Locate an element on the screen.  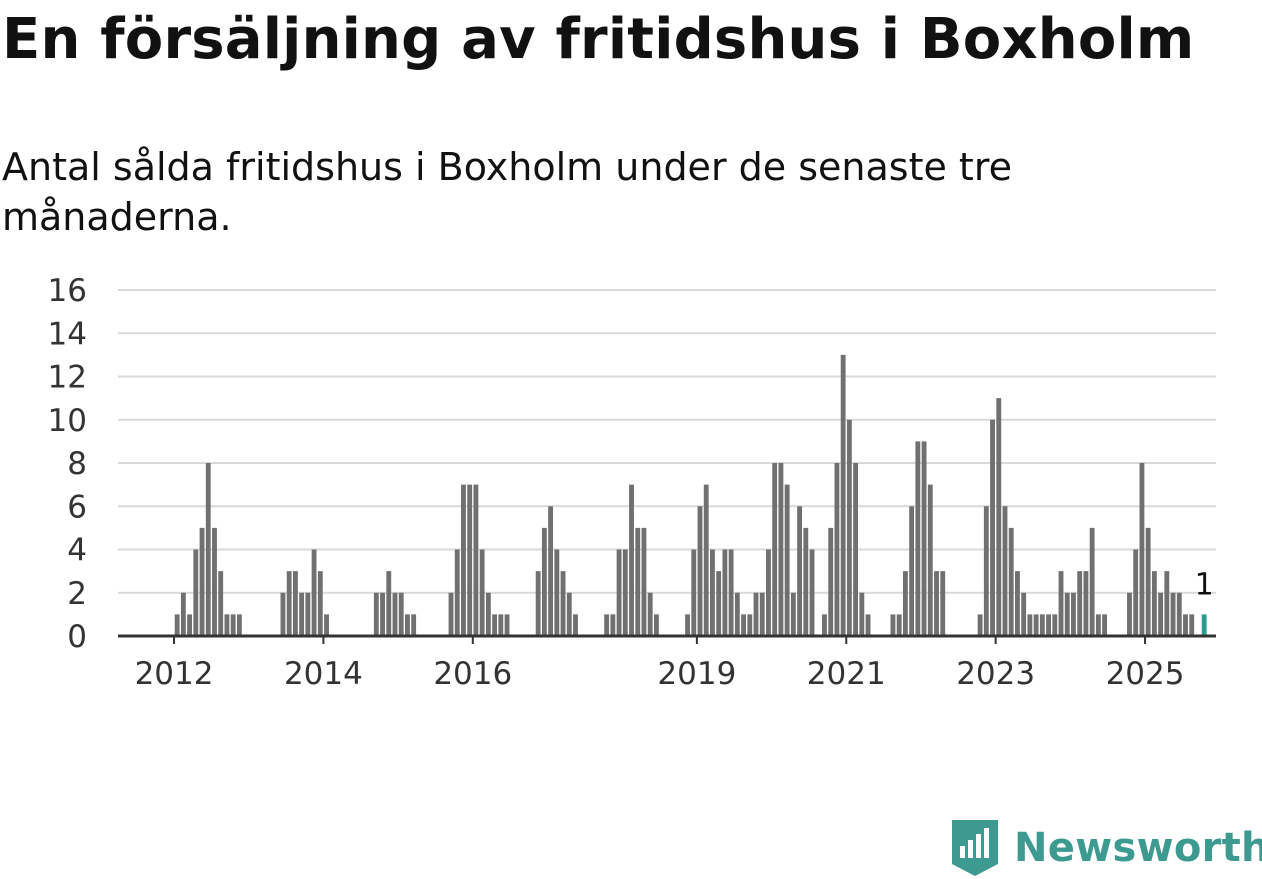
brand-name: Newsworthy is located at coordinates (1138, 848).